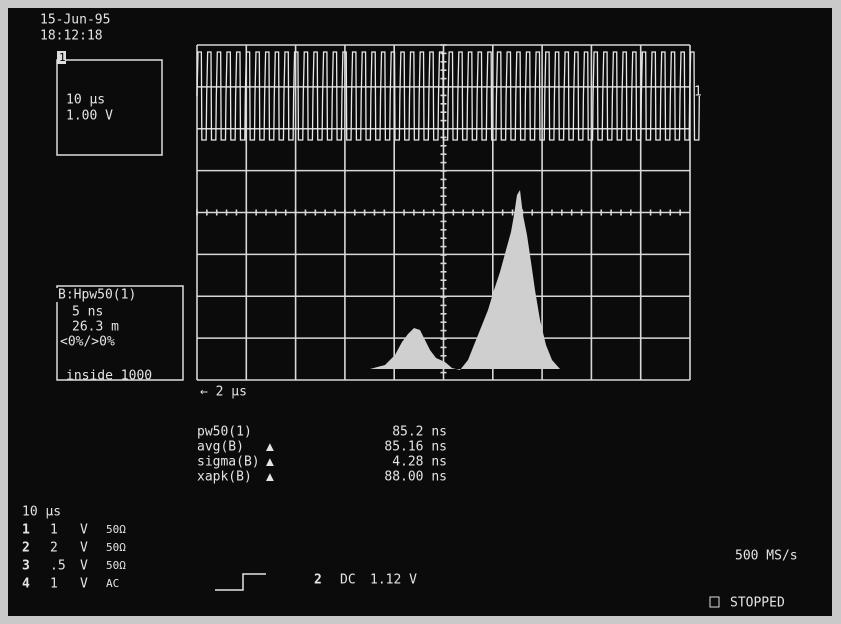 Image resolution: width=841 pixels, height=624 pixels. What do you see at coordinates (71, 36) in the screenshot?
I see `time: 18:12:18` at bounding box center [71, 36].